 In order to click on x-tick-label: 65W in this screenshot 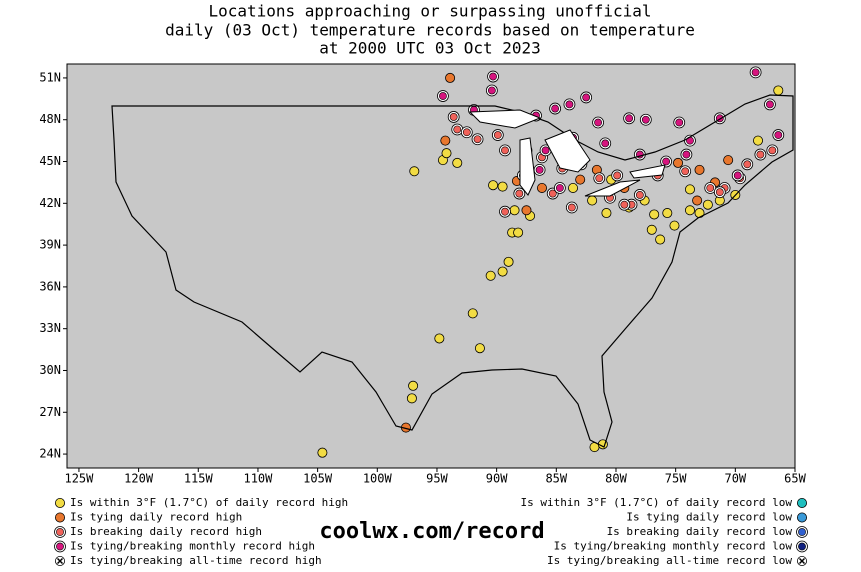, I will do `click(795, 479)`.